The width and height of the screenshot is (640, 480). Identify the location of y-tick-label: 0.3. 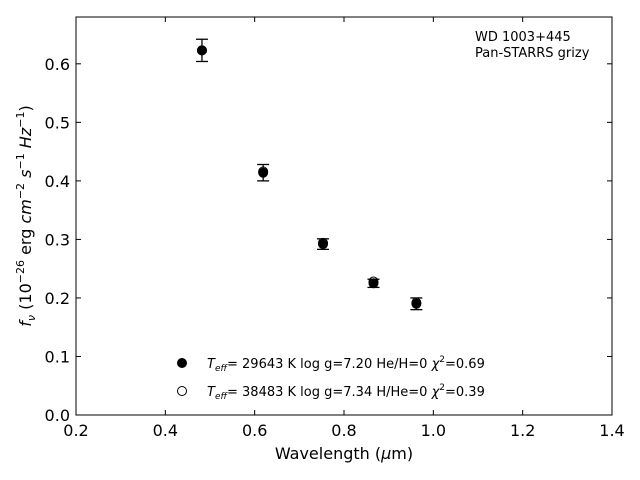
(57, 239).